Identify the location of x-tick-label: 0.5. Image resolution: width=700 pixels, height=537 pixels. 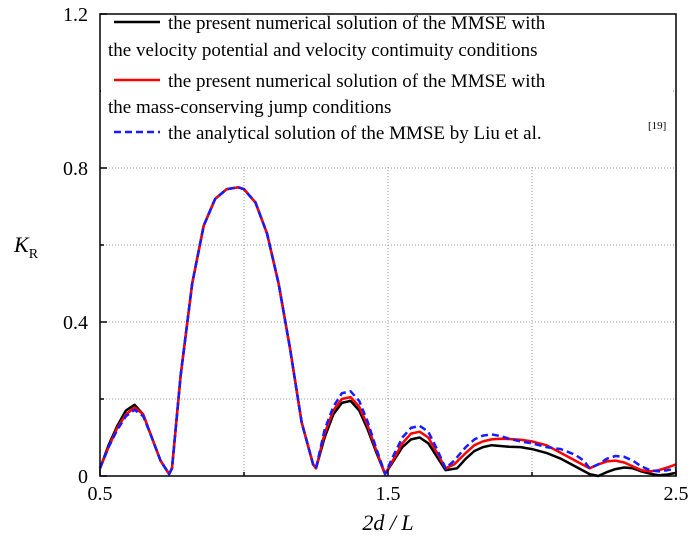
(100, 494).